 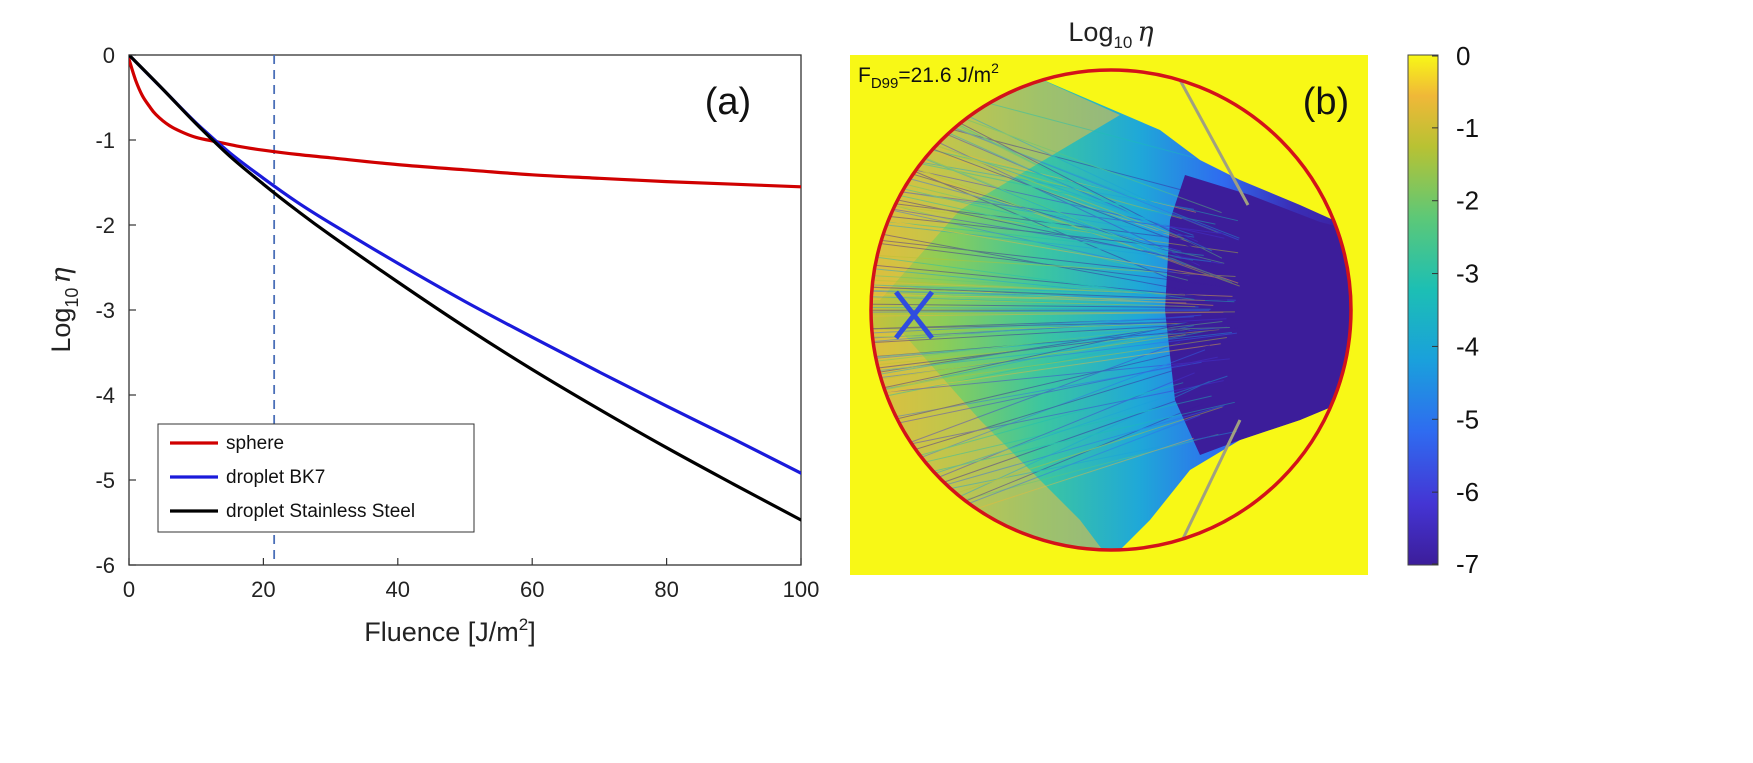 I want to click on colorbar-tick-label: -3, so click(x=1467, y=274).